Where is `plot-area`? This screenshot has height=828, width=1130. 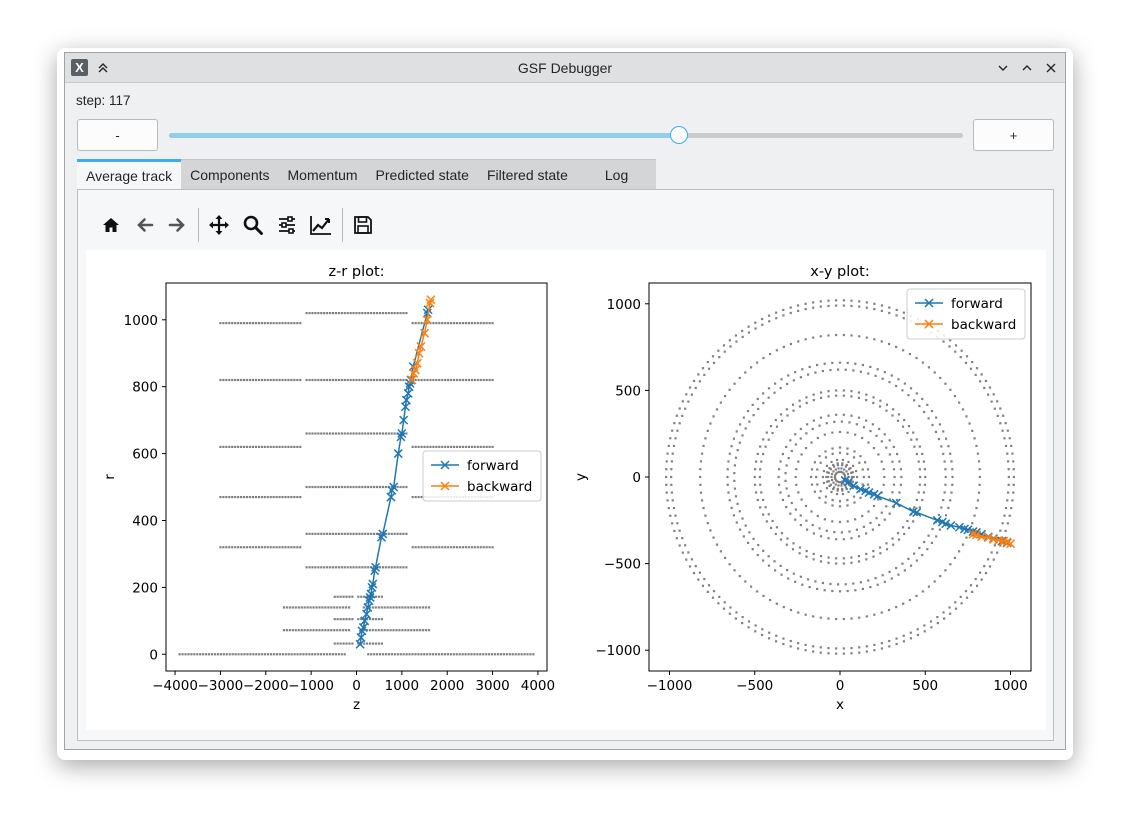
plot-area is located at coordinates (356, 475).